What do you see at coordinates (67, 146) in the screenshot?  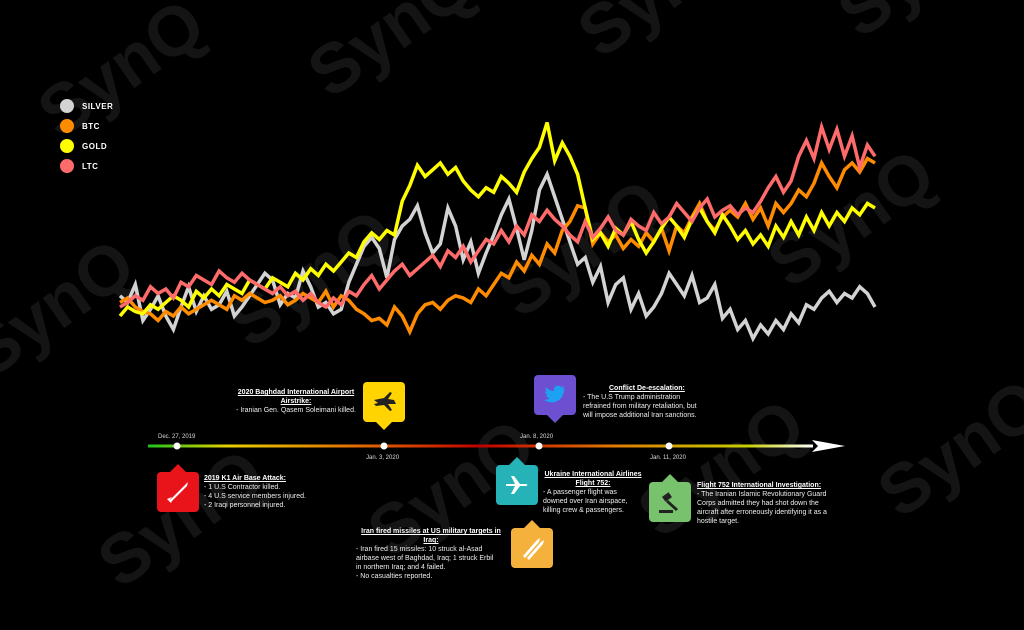 I see `legend-swatch-gold` at bounding box center [67, 146].